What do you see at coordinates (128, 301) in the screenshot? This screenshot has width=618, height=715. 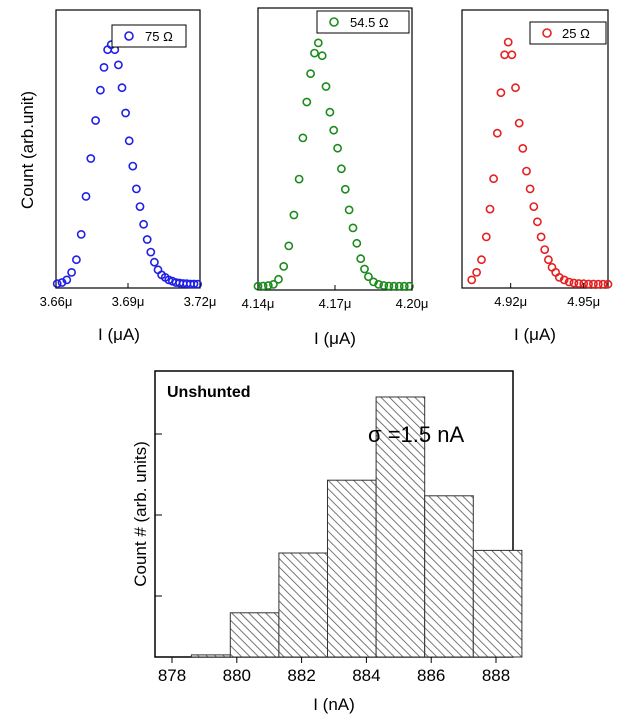 I see `x-tick-label: 3.69μ` at bounding box center [128, 301].